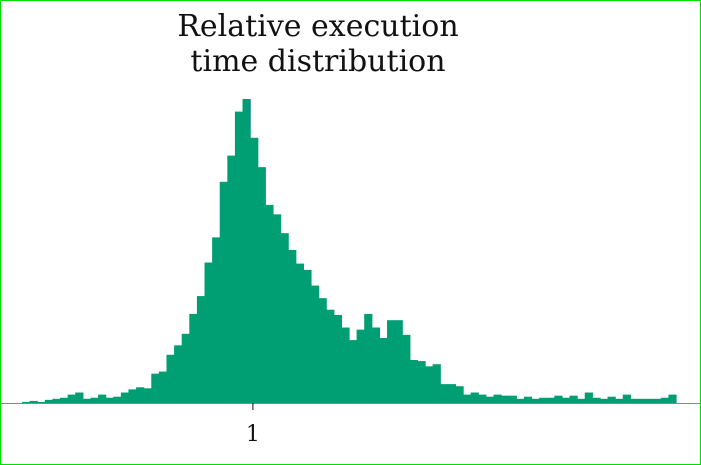 The height and width of the screenshot is (465, 701). I want to click on chart-title-line-1: Relative execution, so click(317, 26).